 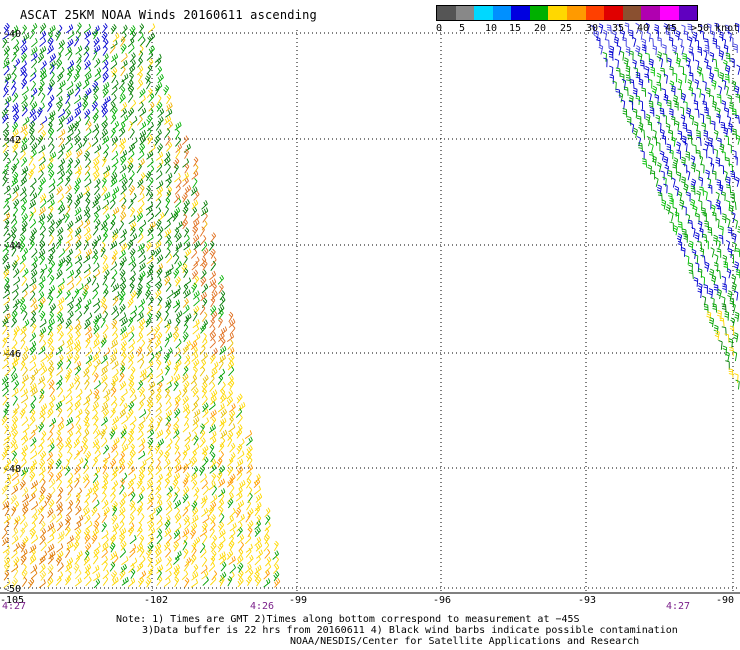 I want to click on legend-label: 5, so click(x=462, y=28).